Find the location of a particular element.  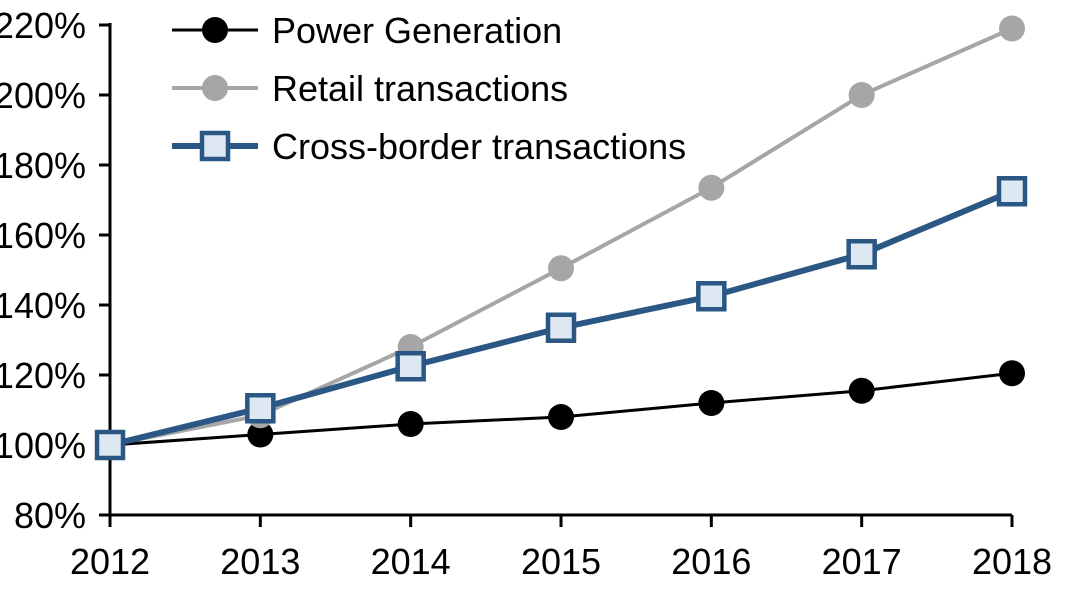

x-axis-tick-label: 2013 is located at coordinates (260, 561).